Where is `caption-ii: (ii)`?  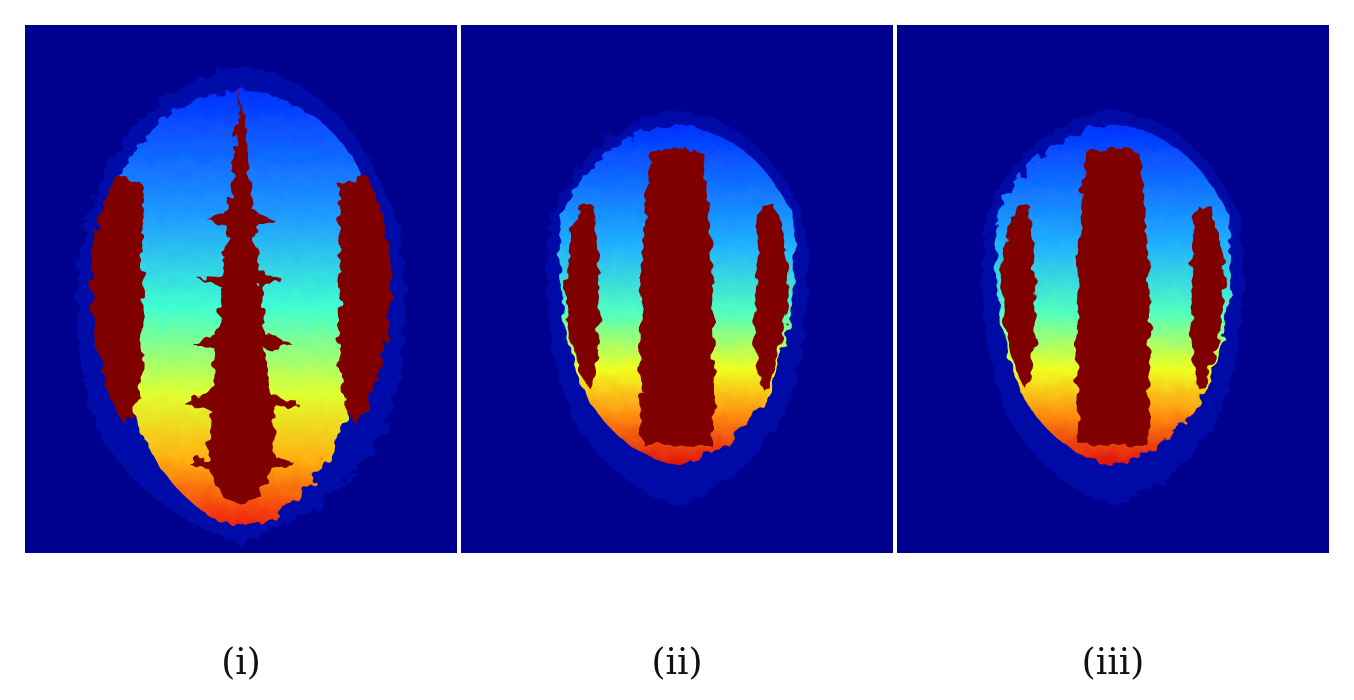
caption-ii: (ii) is located at coordinates (677, 662).